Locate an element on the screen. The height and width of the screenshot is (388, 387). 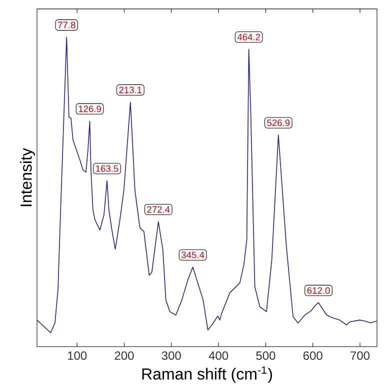
annotation: 213.1 is located at coordinates (130, 90).